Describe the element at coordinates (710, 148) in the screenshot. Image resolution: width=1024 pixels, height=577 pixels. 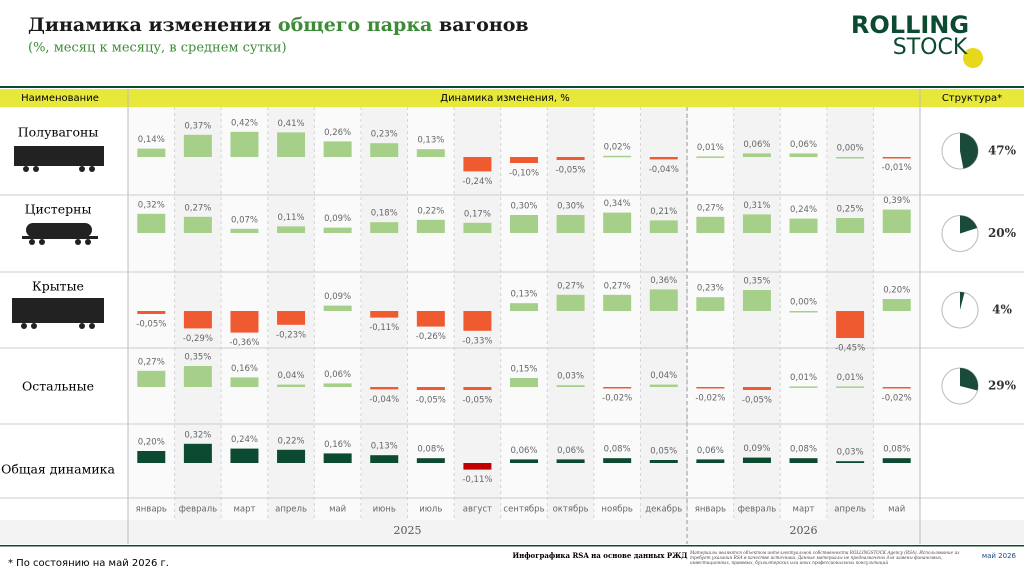
I see `value-label: 0,01%` at that location.